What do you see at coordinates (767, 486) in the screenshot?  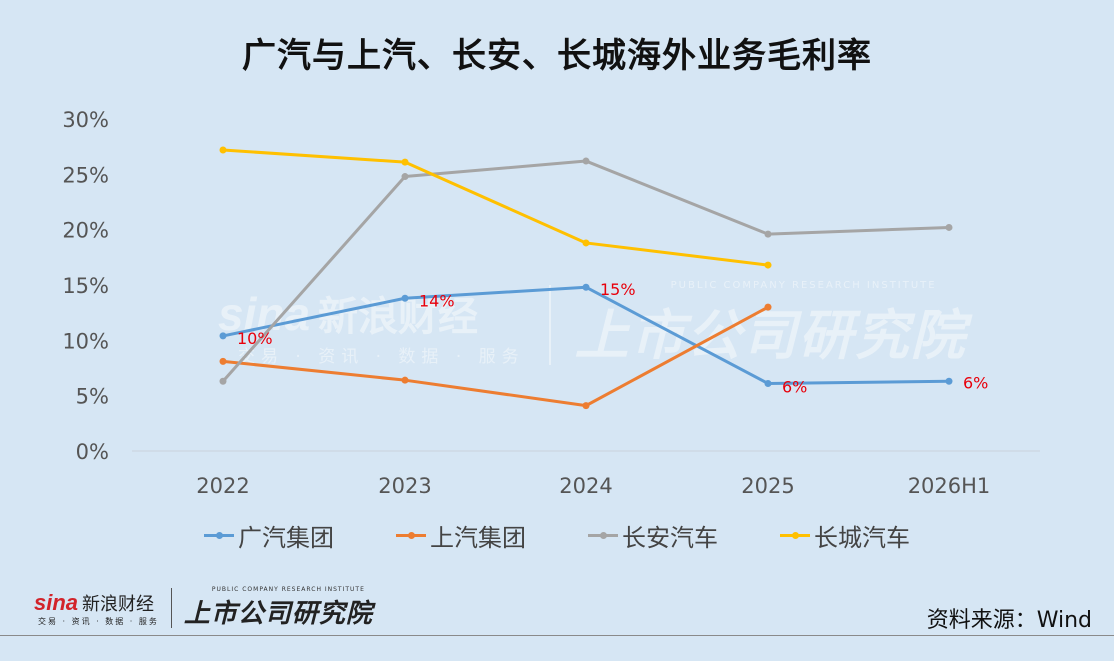 I see `x-tick-label: 2025` at bounding box center [767, 486].